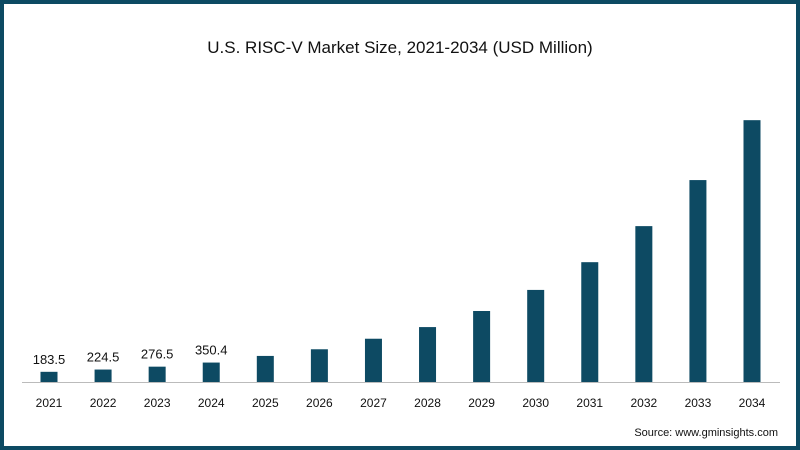 This screenshot has width=800, height=450. I want to click on bar-2029, so click(482, 346).